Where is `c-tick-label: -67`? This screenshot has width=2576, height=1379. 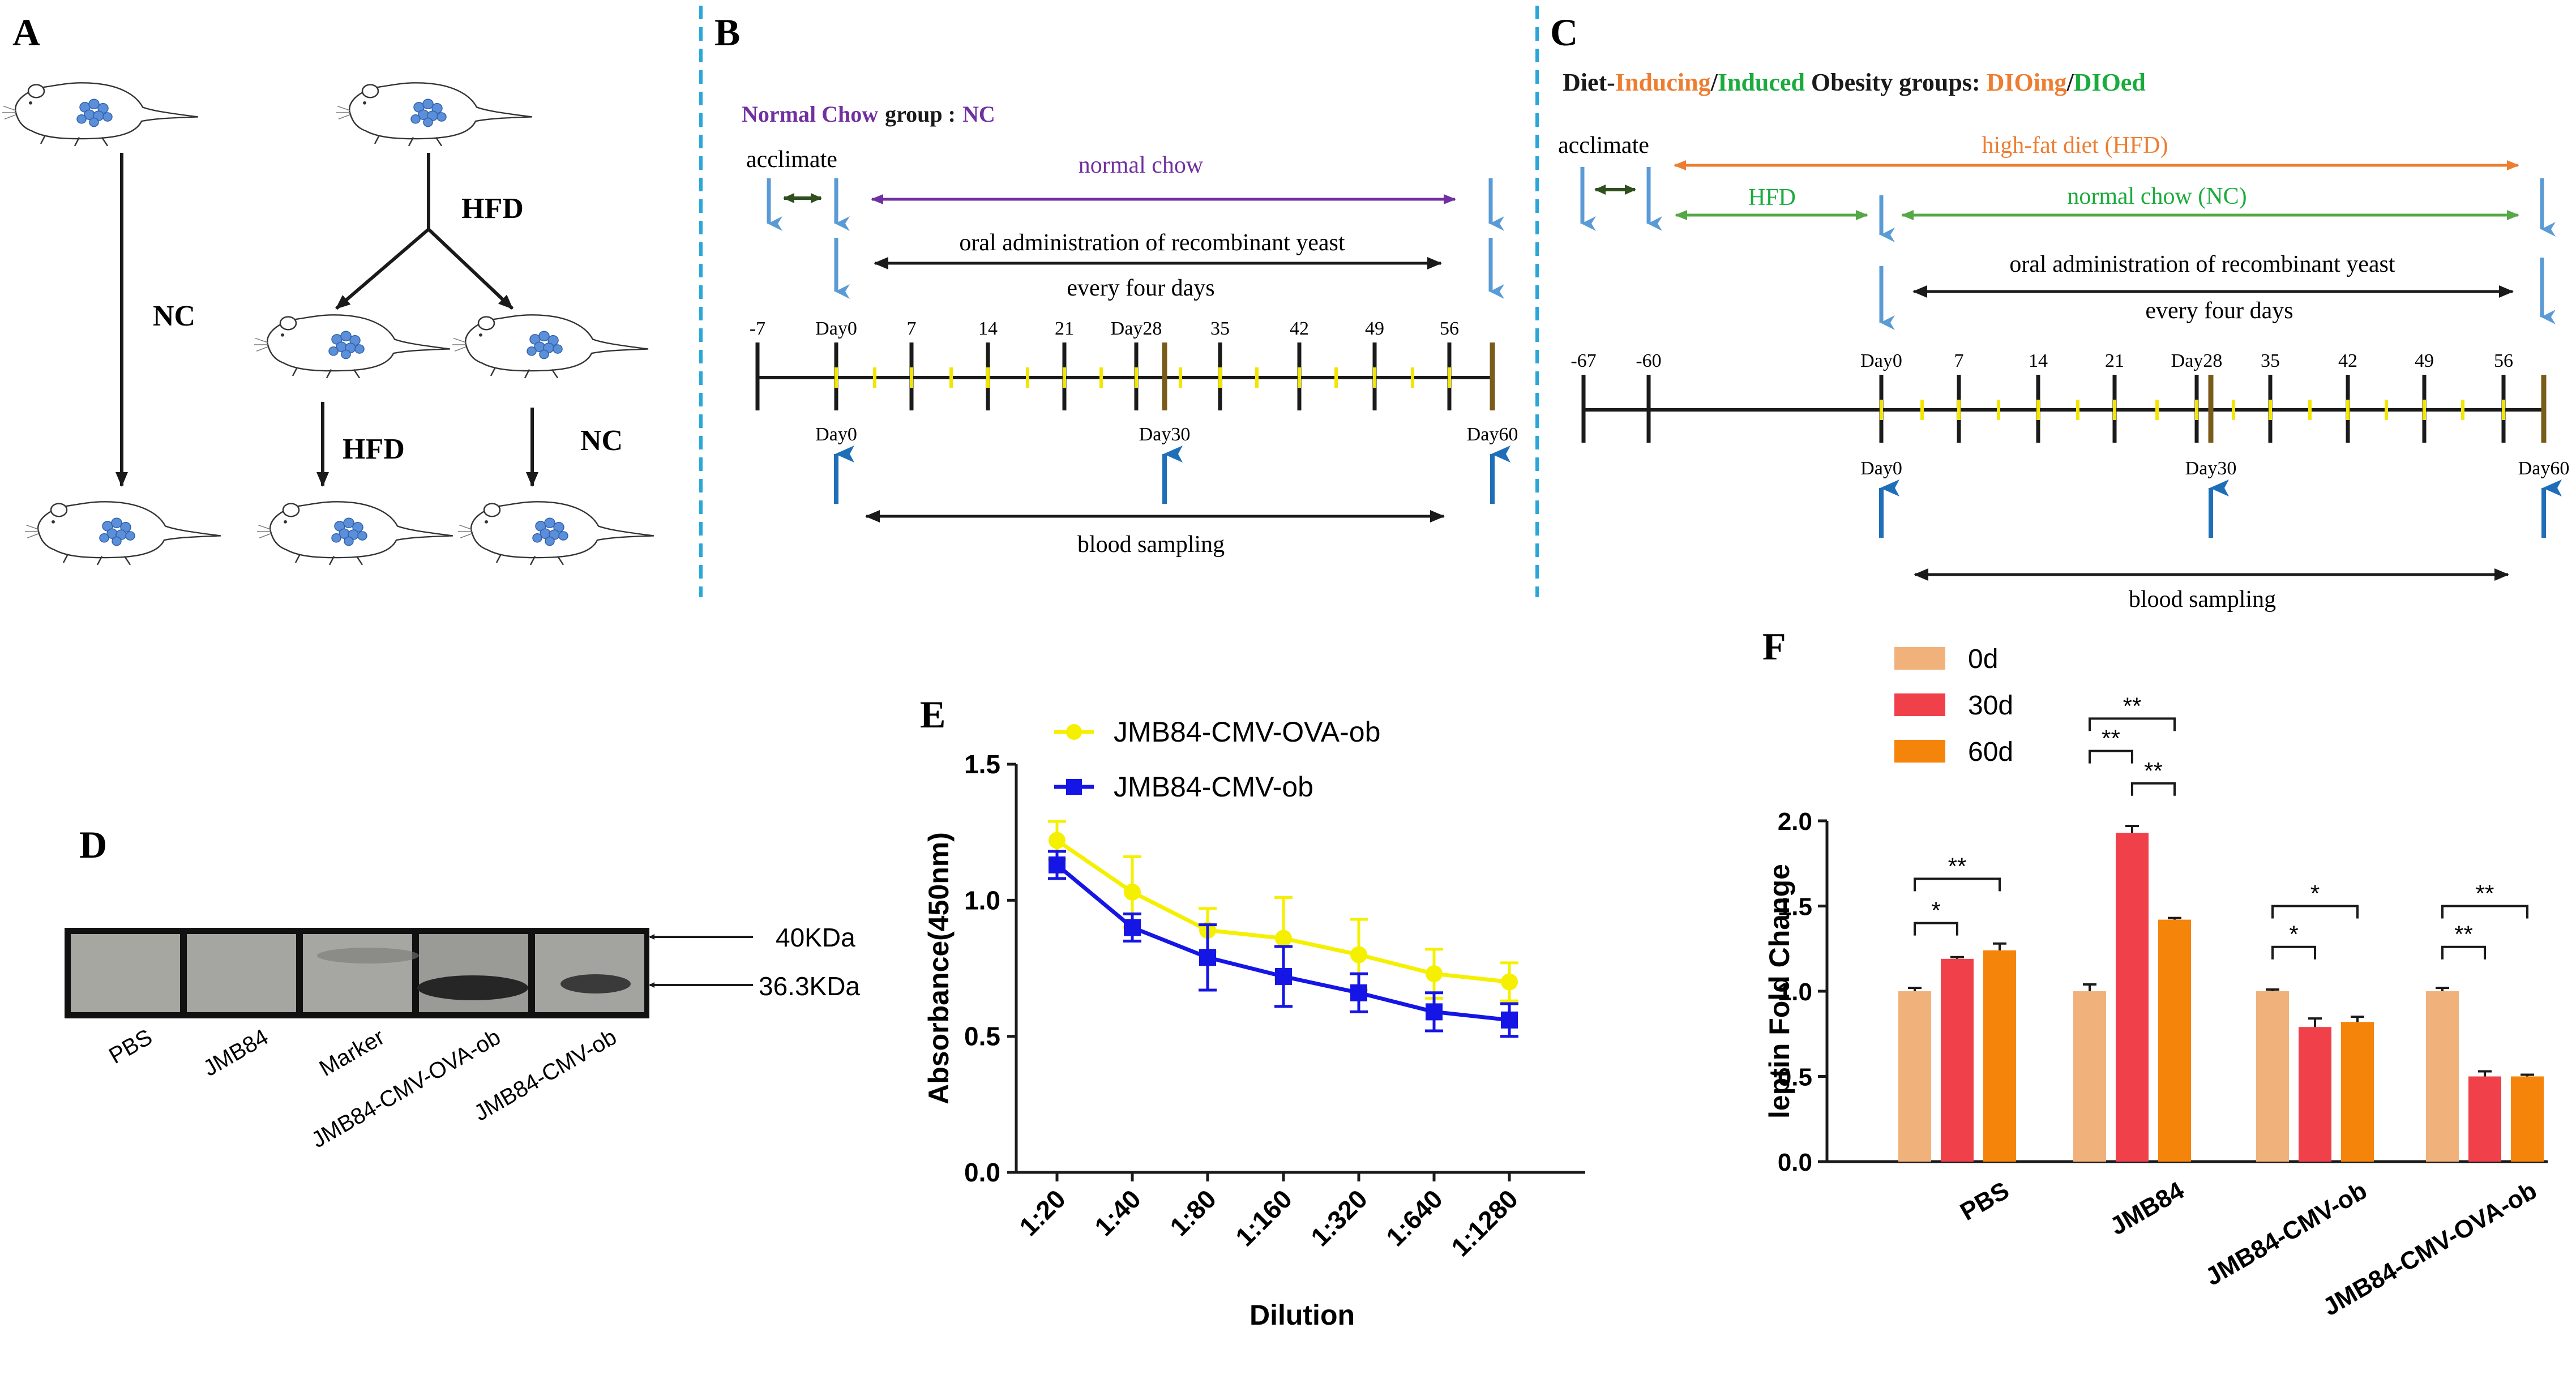 c-tick-label: -67 is located at coordinates (1583, 360).